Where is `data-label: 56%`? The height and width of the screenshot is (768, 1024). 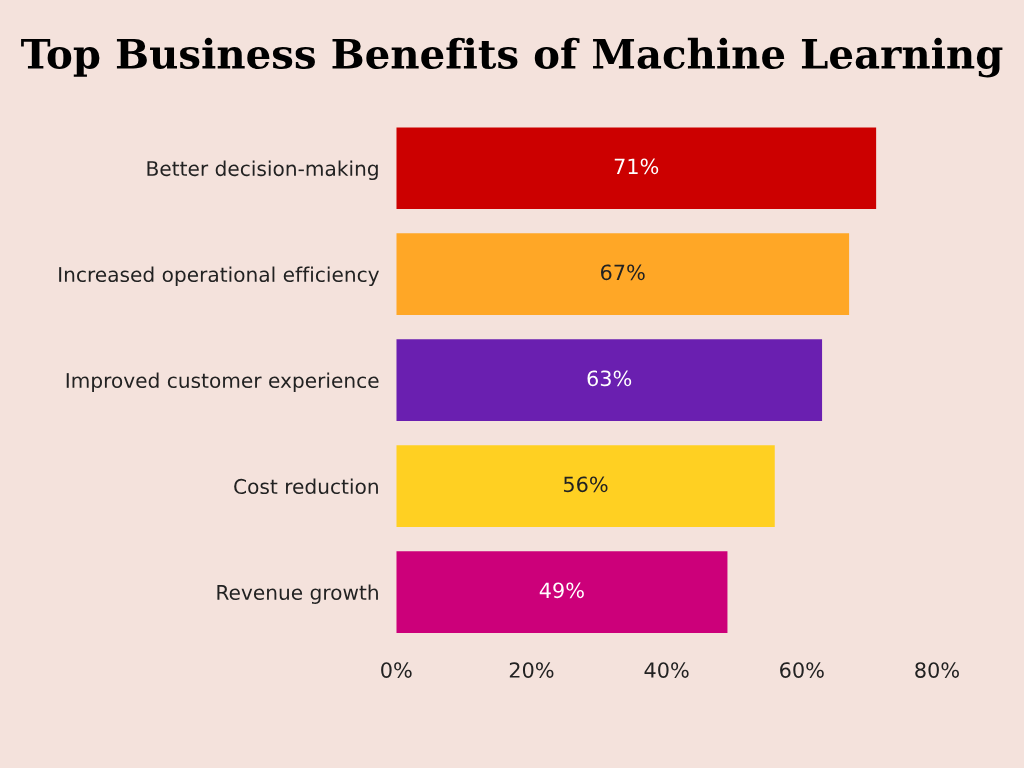 data-label: 56% is located at coordinates (585, 484).